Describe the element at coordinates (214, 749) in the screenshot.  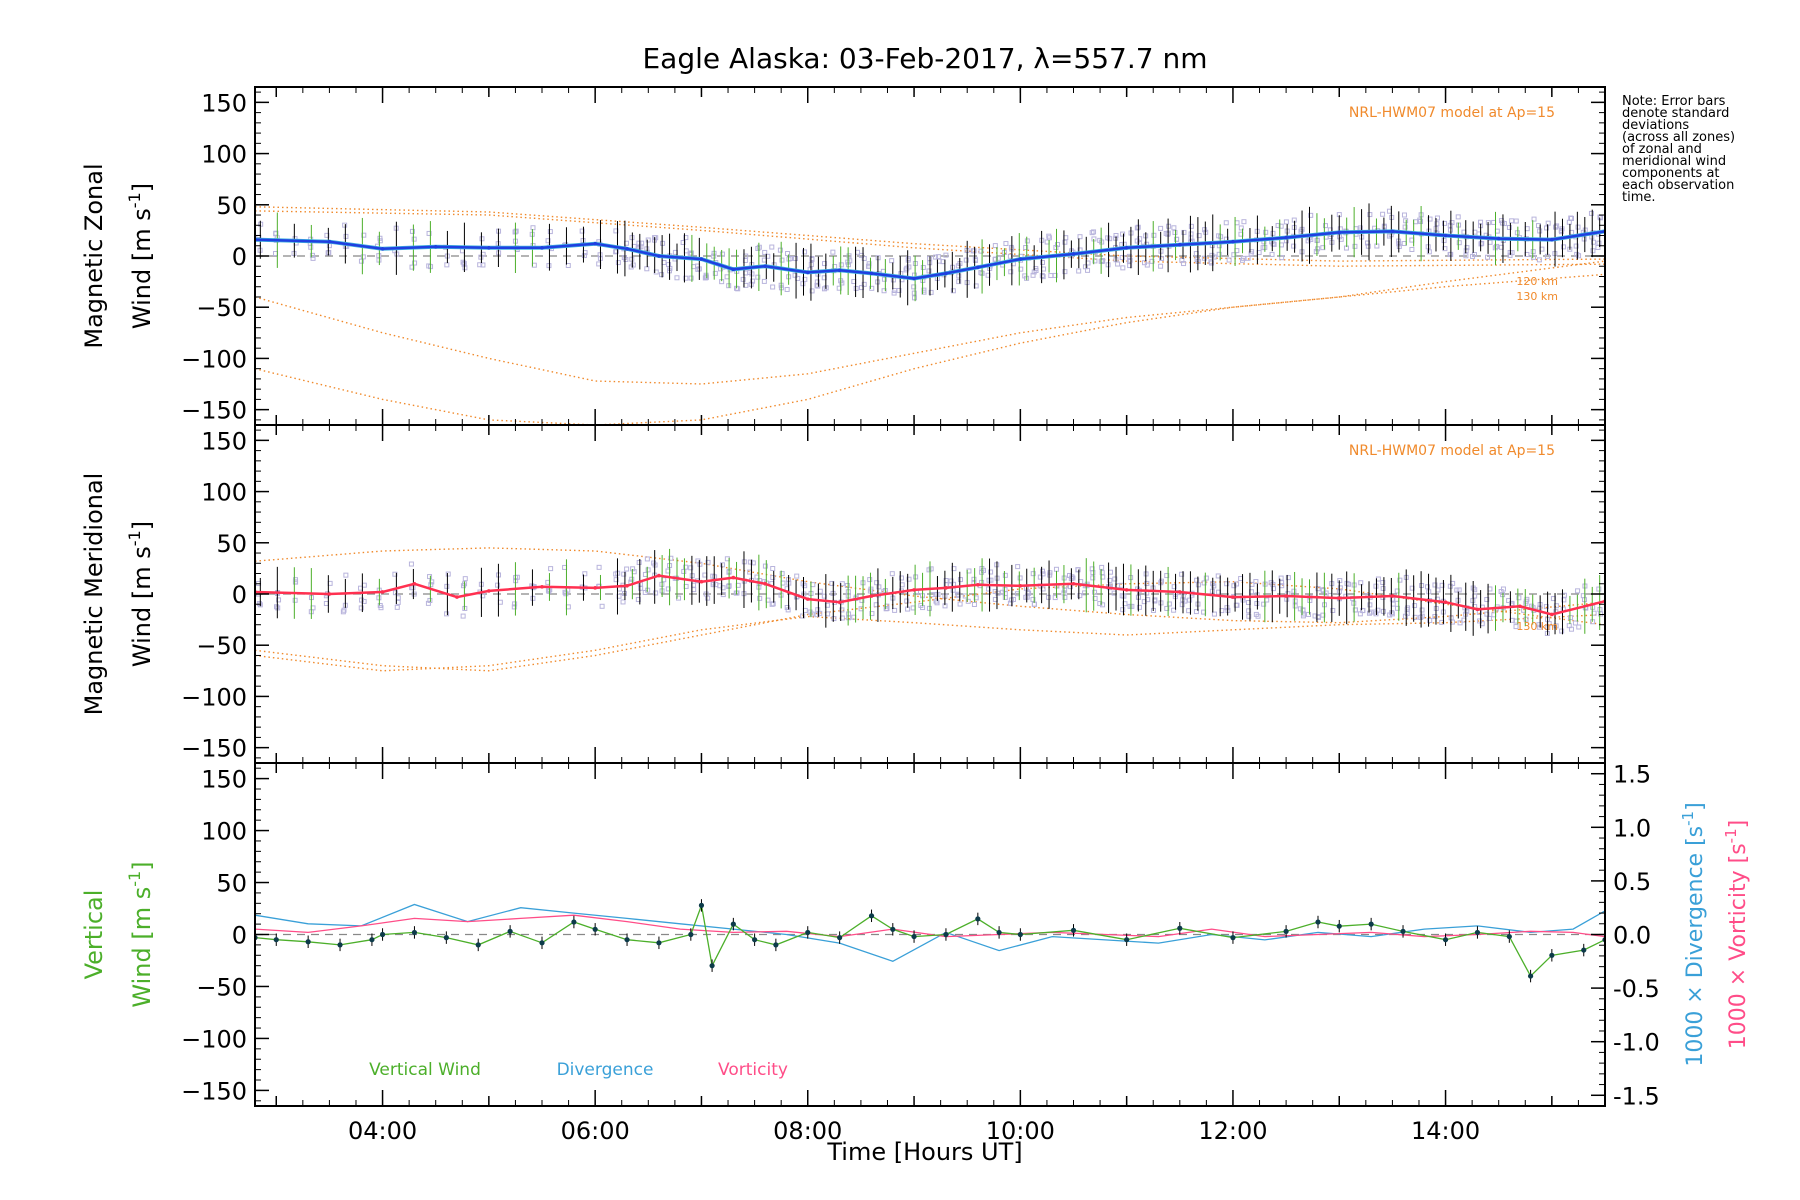
I see `y-axis-tick-label: −150` at that location.